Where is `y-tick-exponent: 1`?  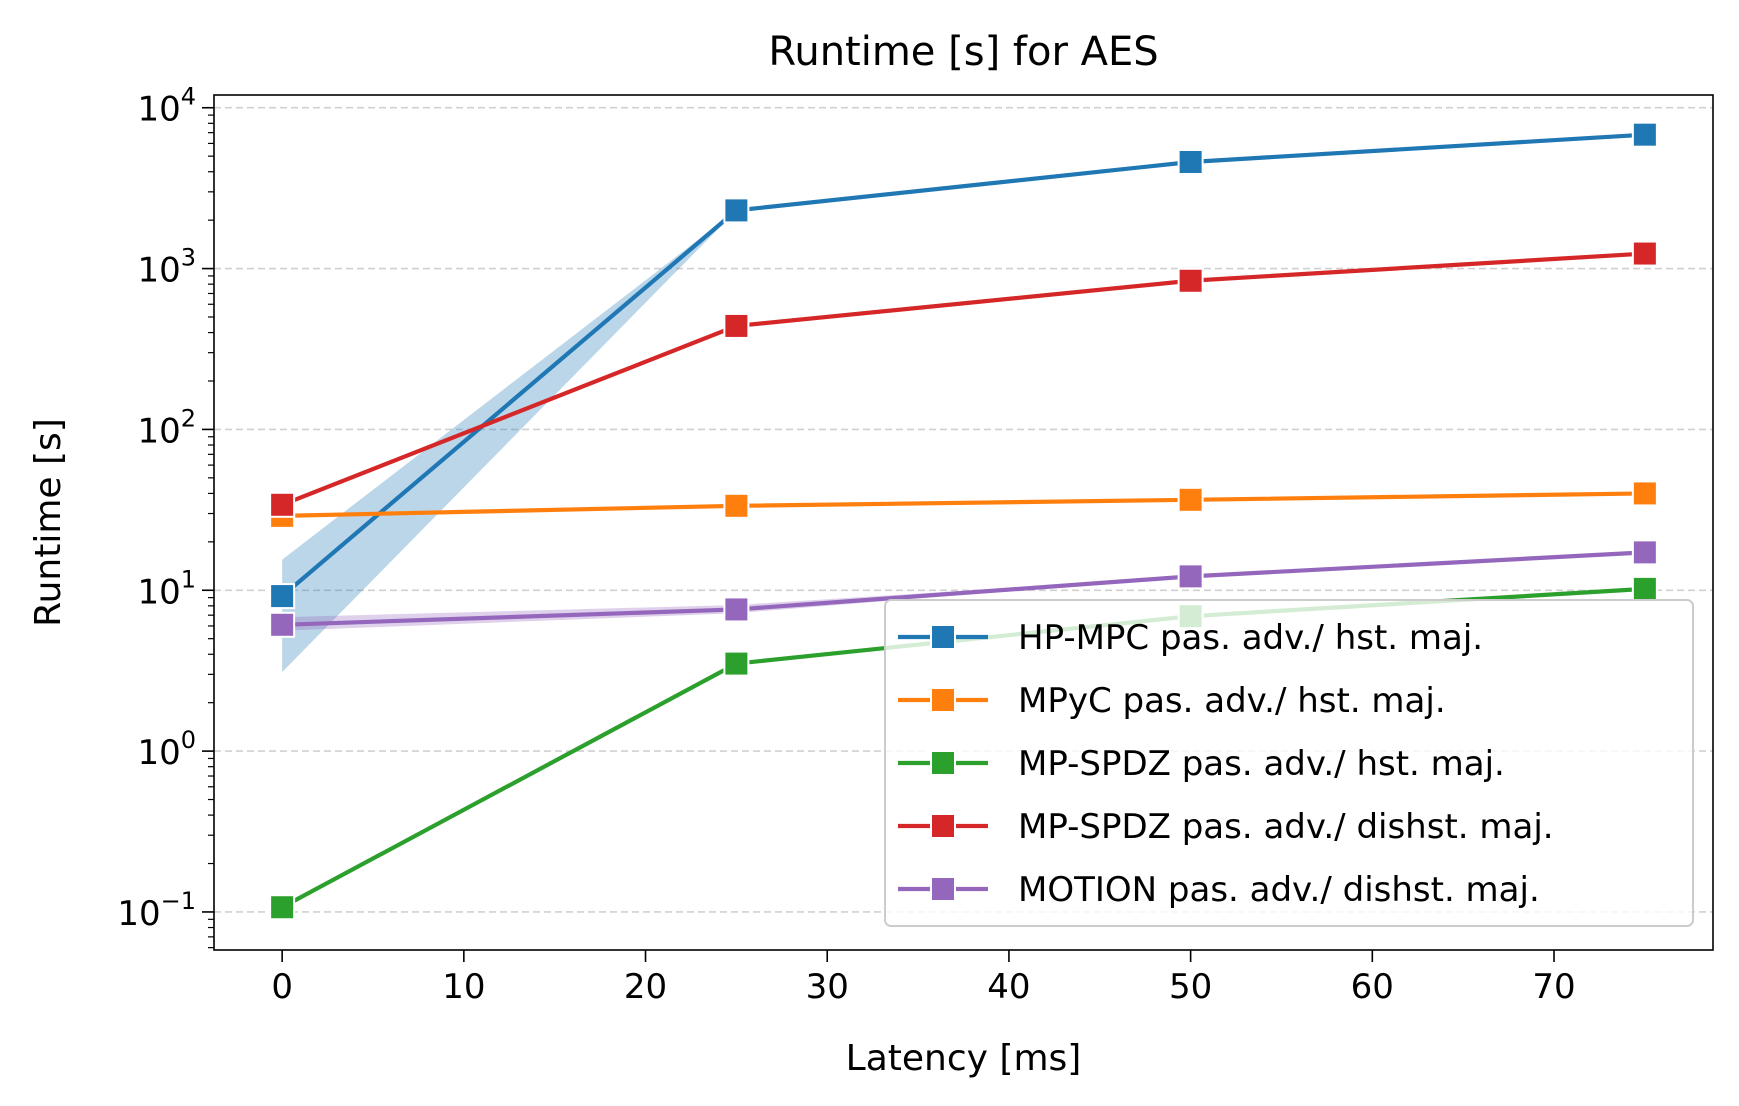
y-tick-exponent: 1 is located at coordinates (188, 579).